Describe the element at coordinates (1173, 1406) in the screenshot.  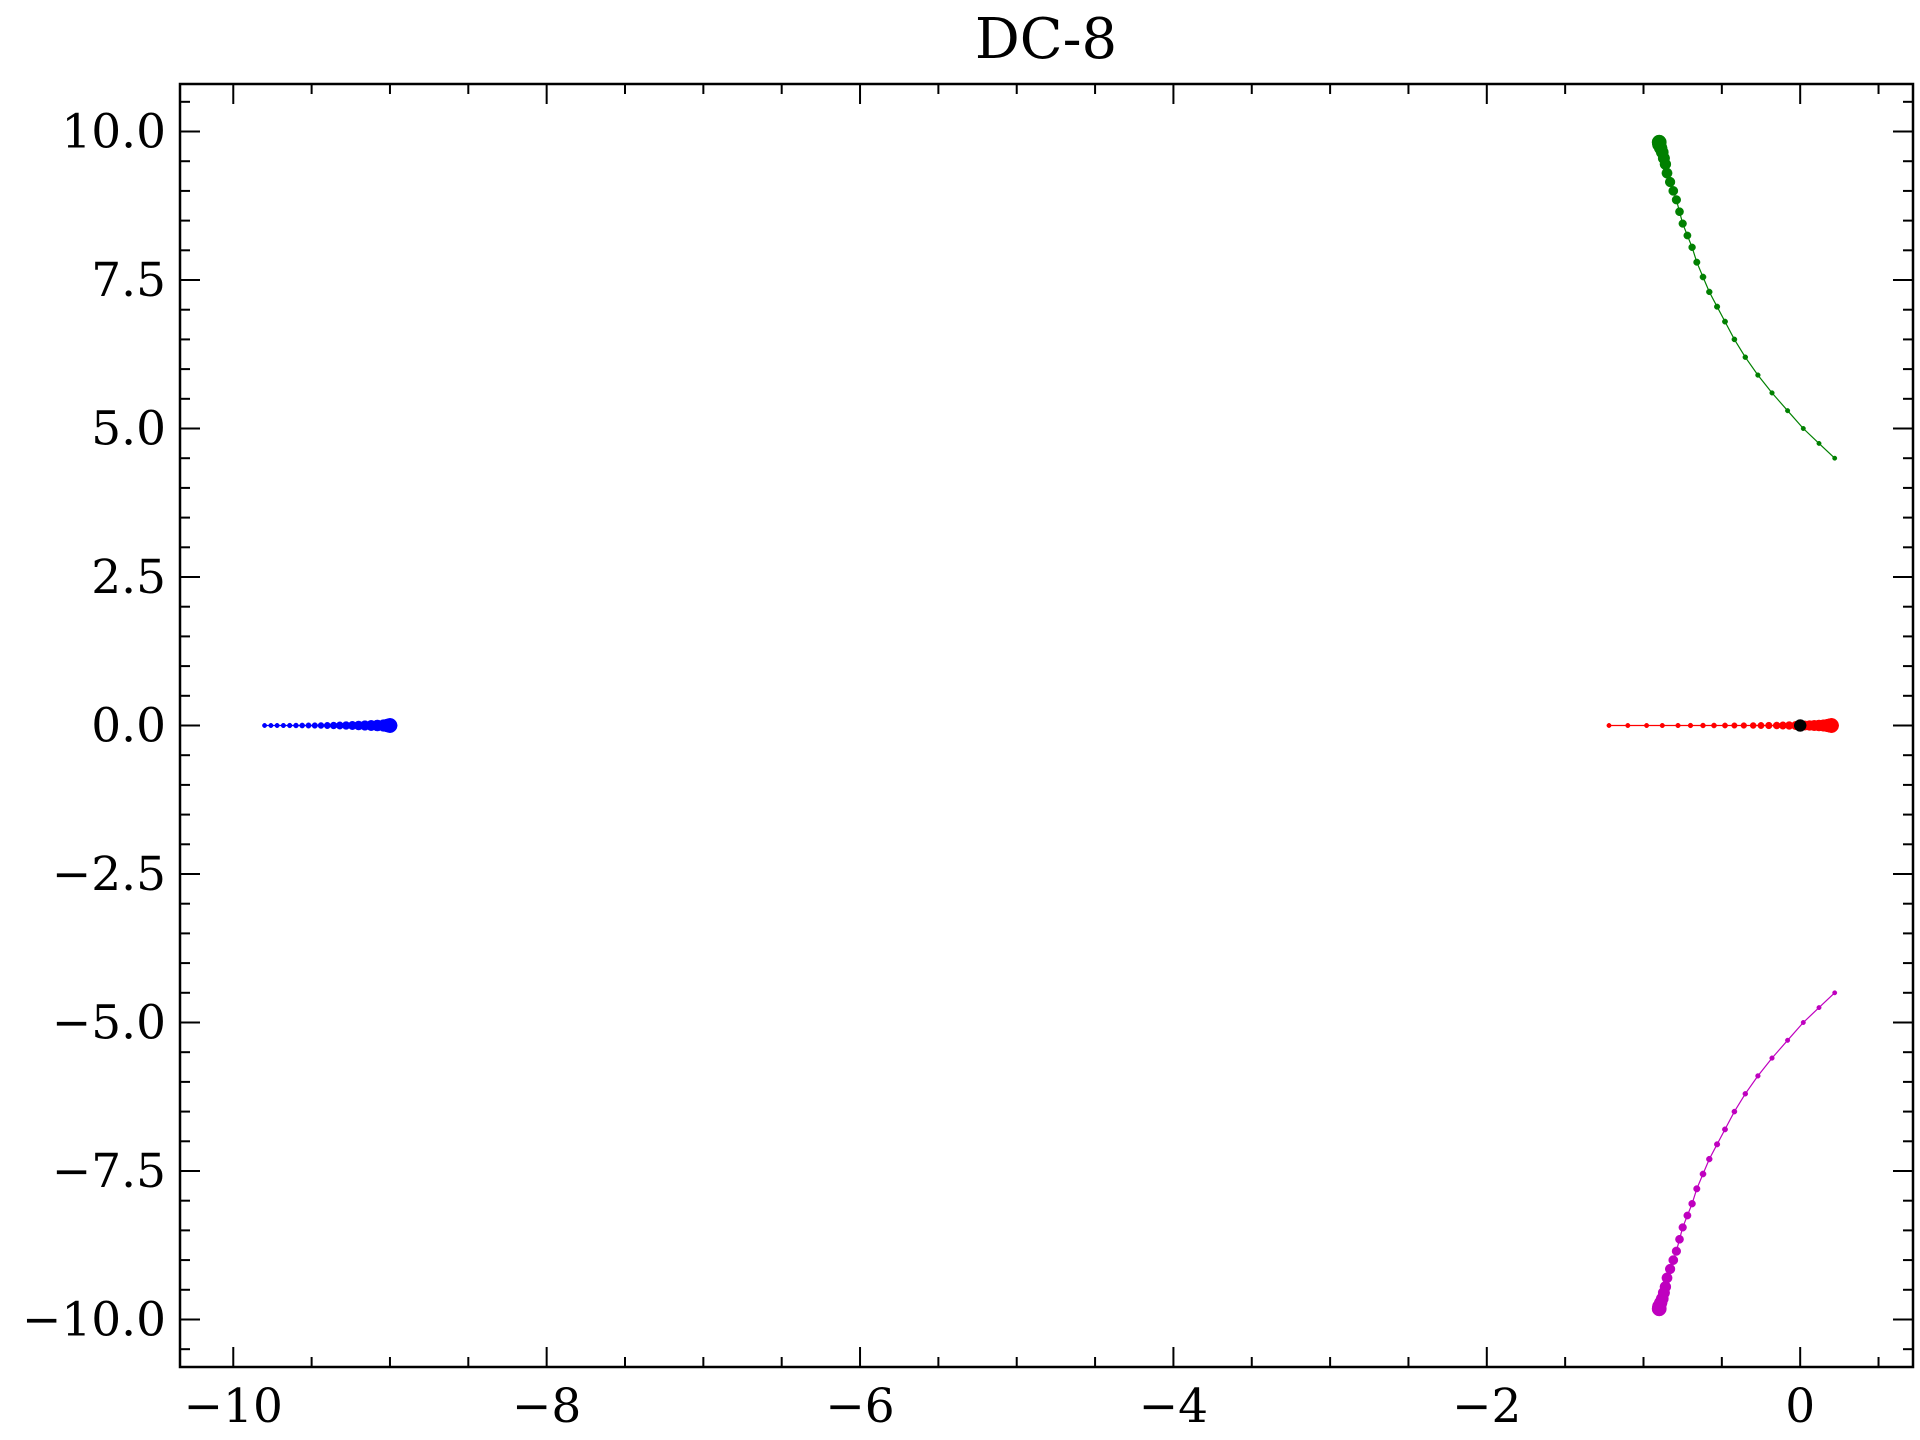
I see `x-tick-label: −4` at that location.